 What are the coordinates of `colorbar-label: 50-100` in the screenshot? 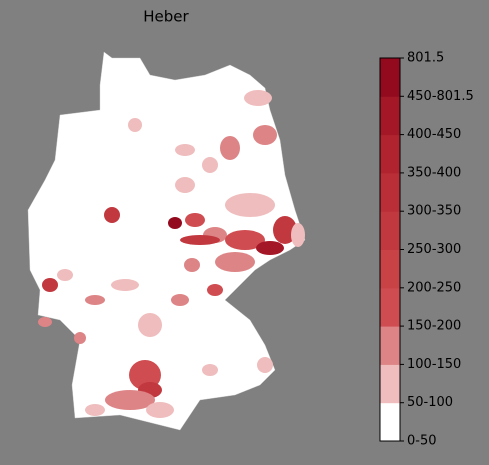 It's located at (430, 402).